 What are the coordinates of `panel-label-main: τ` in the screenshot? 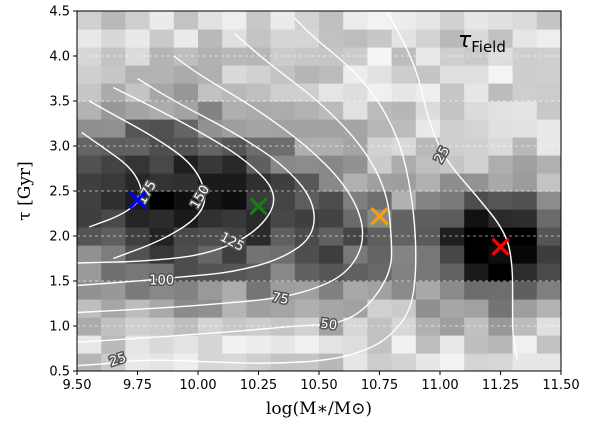 It's located at (465, 40).